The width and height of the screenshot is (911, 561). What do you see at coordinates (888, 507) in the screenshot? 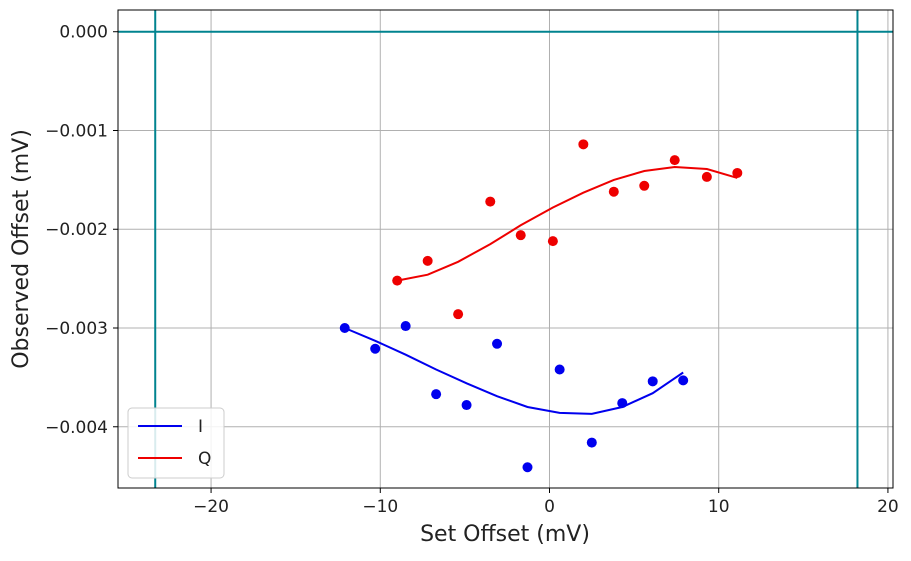
I see `x-tick-label: 20` at bounding box center [888, 507].